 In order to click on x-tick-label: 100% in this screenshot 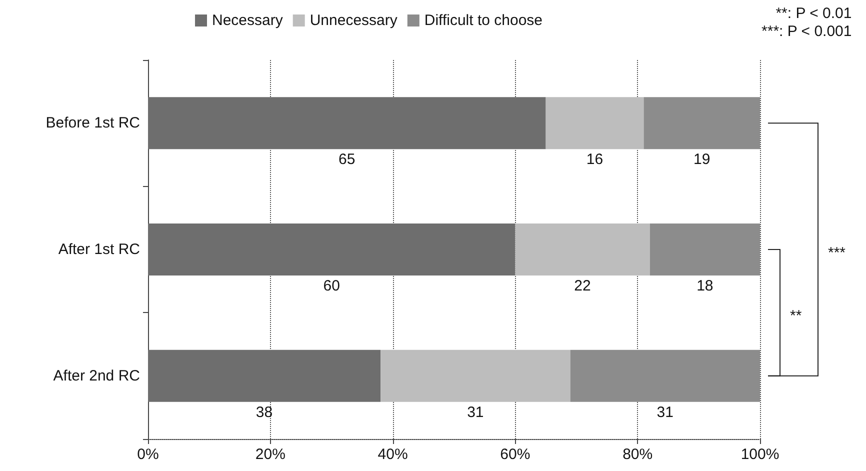, I will do `click(760, 454)`.